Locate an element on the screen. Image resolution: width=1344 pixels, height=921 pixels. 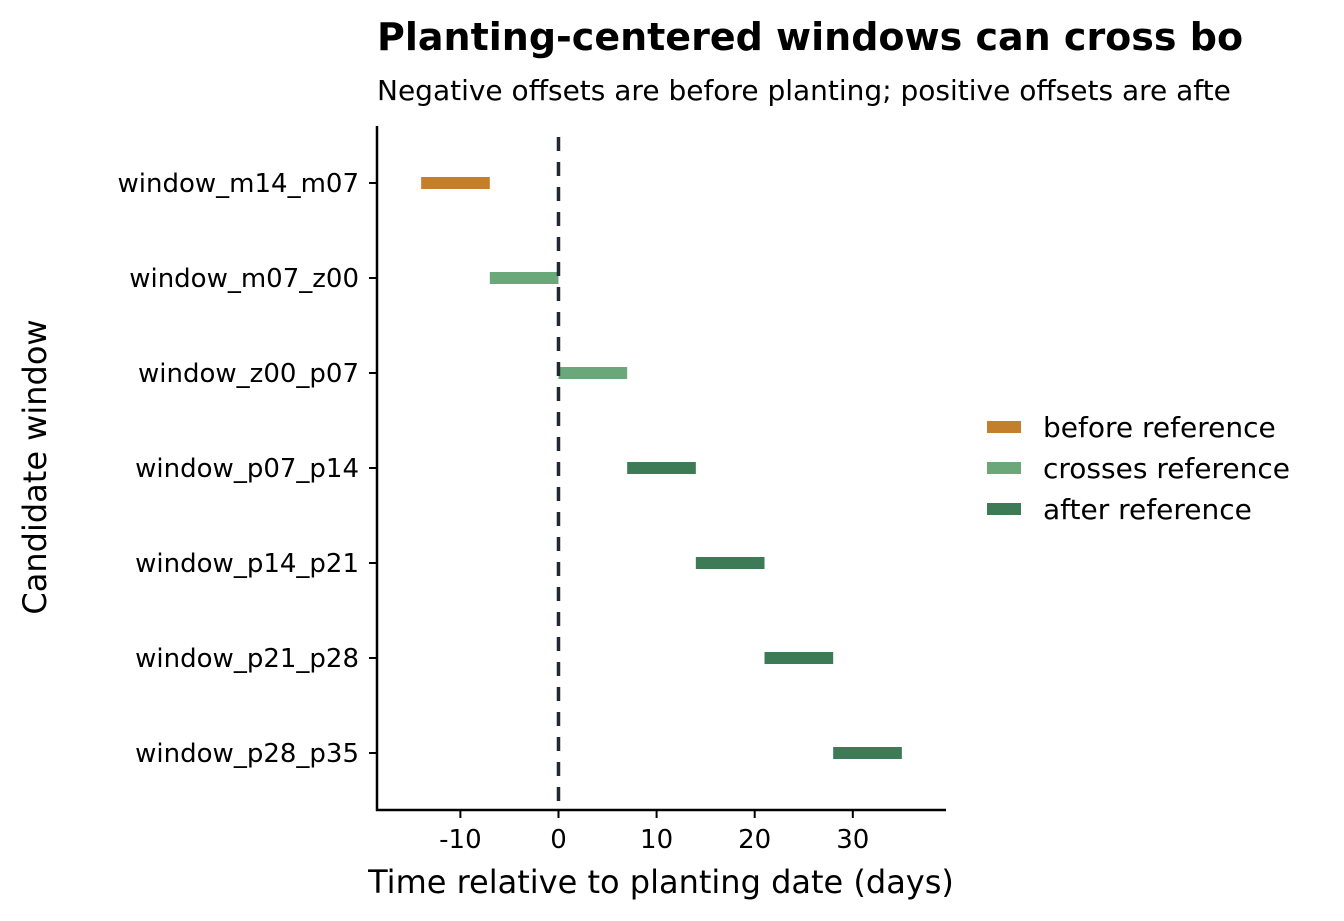
x-tick-label: 20 is located at coordinates (754, 840).